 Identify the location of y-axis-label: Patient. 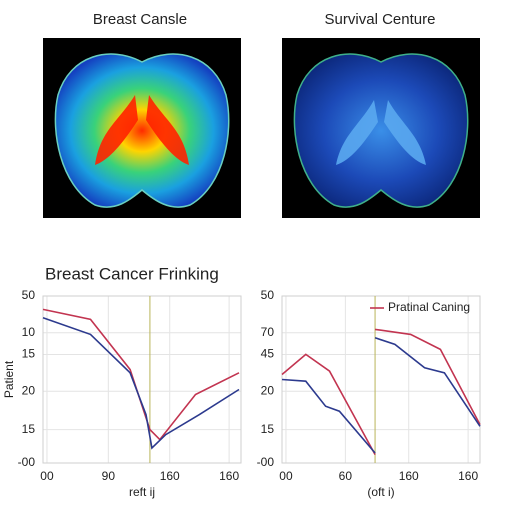
(9, 379).